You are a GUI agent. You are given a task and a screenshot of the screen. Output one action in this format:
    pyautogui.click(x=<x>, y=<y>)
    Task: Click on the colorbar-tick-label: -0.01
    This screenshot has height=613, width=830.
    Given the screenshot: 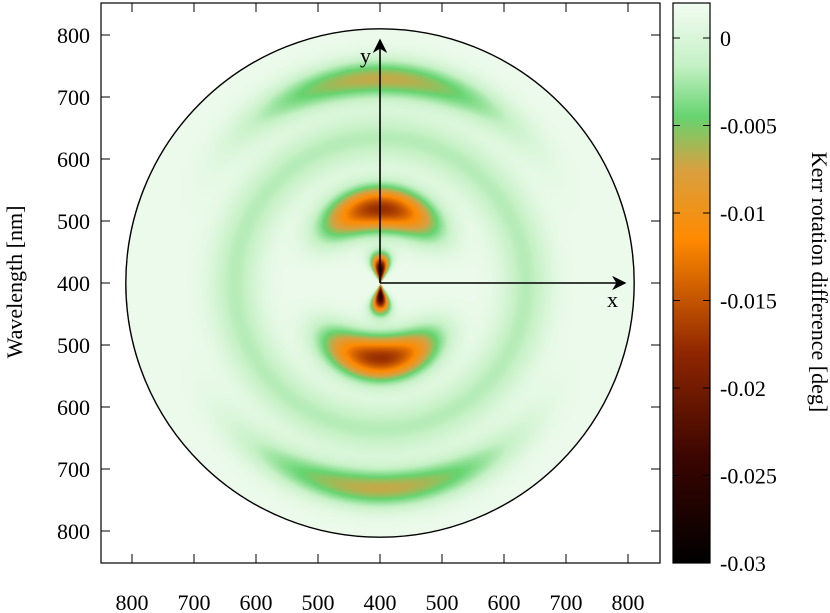 What is the action you would take?
    pyautogui.click(x=743, y=213)
    